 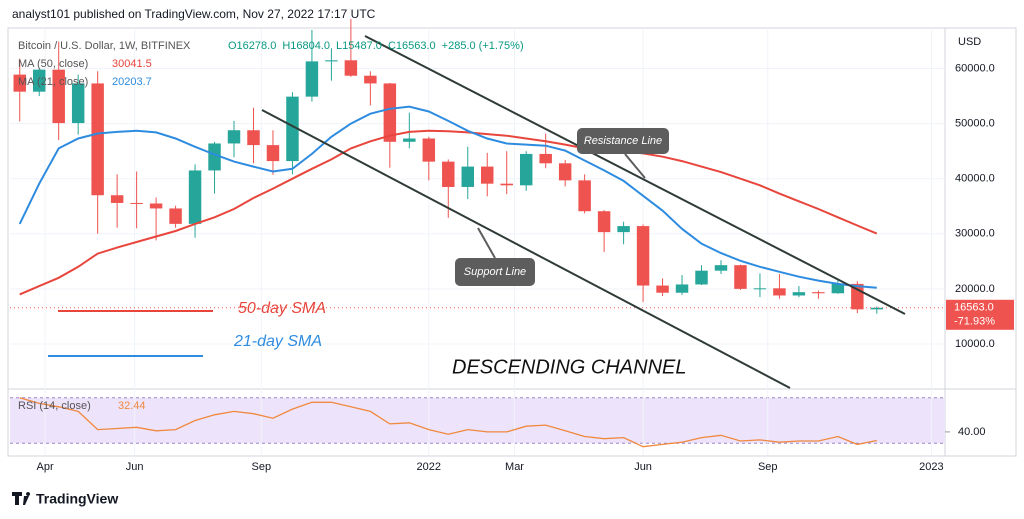 I want to click on x-tick-label: Apr, so click(x=45, y=467).